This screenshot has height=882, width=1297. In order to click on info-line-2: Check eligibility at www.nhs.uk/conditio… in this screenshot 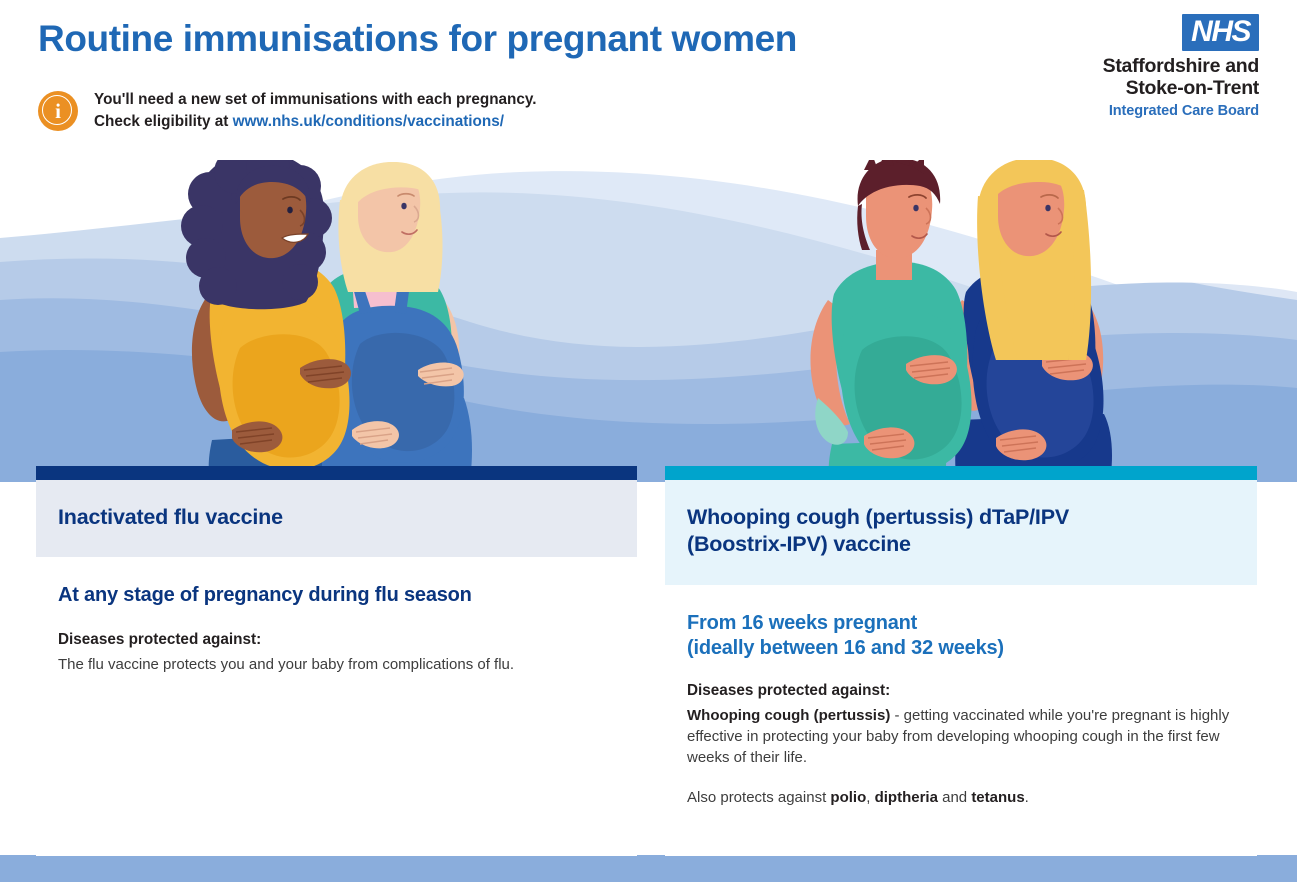, I will do `click(315, 122)`.